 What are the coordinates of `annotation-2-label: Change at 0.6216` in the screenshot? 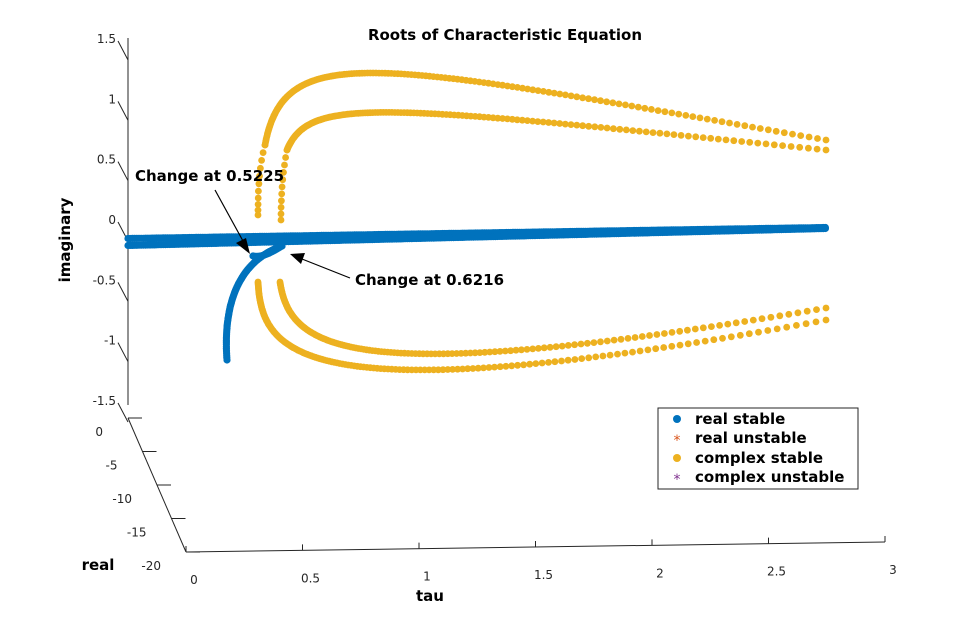 It's located at (429, 280).